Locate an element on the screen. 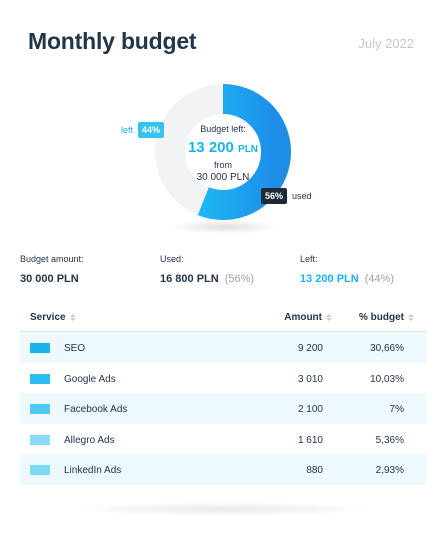 The width and height of the screenshot is (446, 534). stat-value: 30 000 PLN is located at coordinates (49, 279).